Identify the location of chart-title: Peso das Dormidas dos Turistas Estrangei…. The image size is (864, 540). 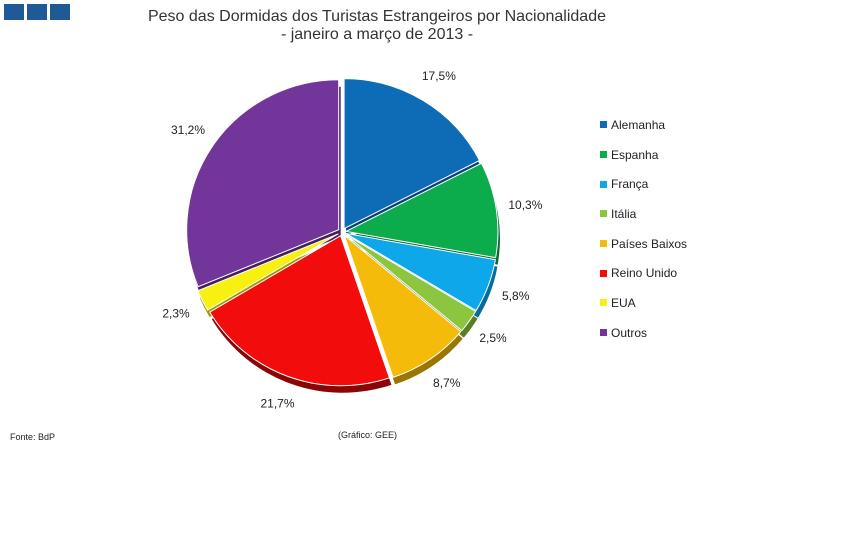
(376, 16).